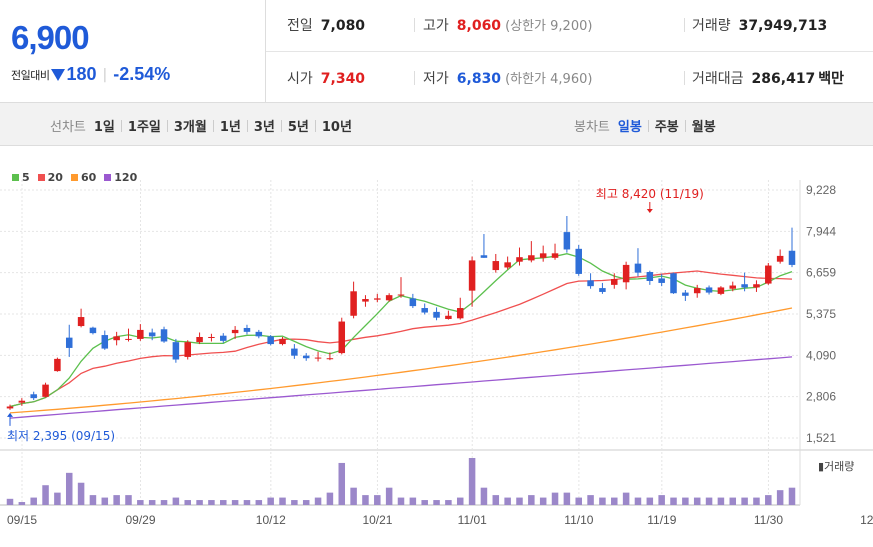 The image size is (873, 547). What do you see at coordinates (108, 177) in the screenshot?
I see `legend-swatch` at bounding box center [108, 177].